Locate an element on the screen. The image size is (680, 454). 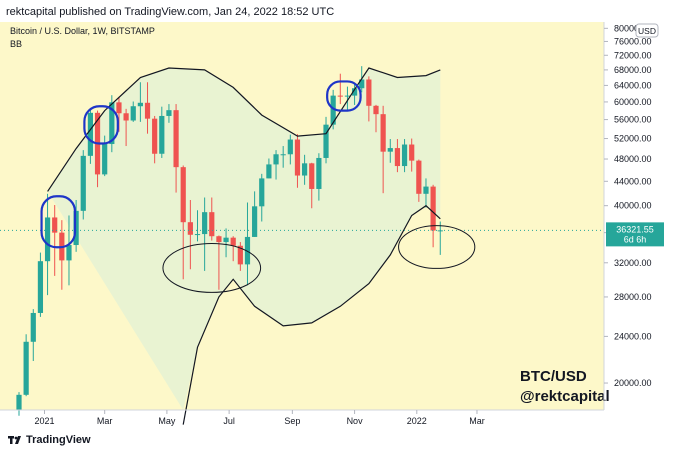
currency-badge: USD is located at coordinates (647, 30).